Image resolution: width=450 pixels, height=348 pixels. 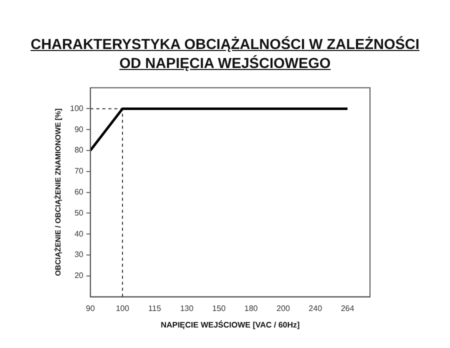 I want to click on x-tick-label: 150, so click(x=219, y=308).